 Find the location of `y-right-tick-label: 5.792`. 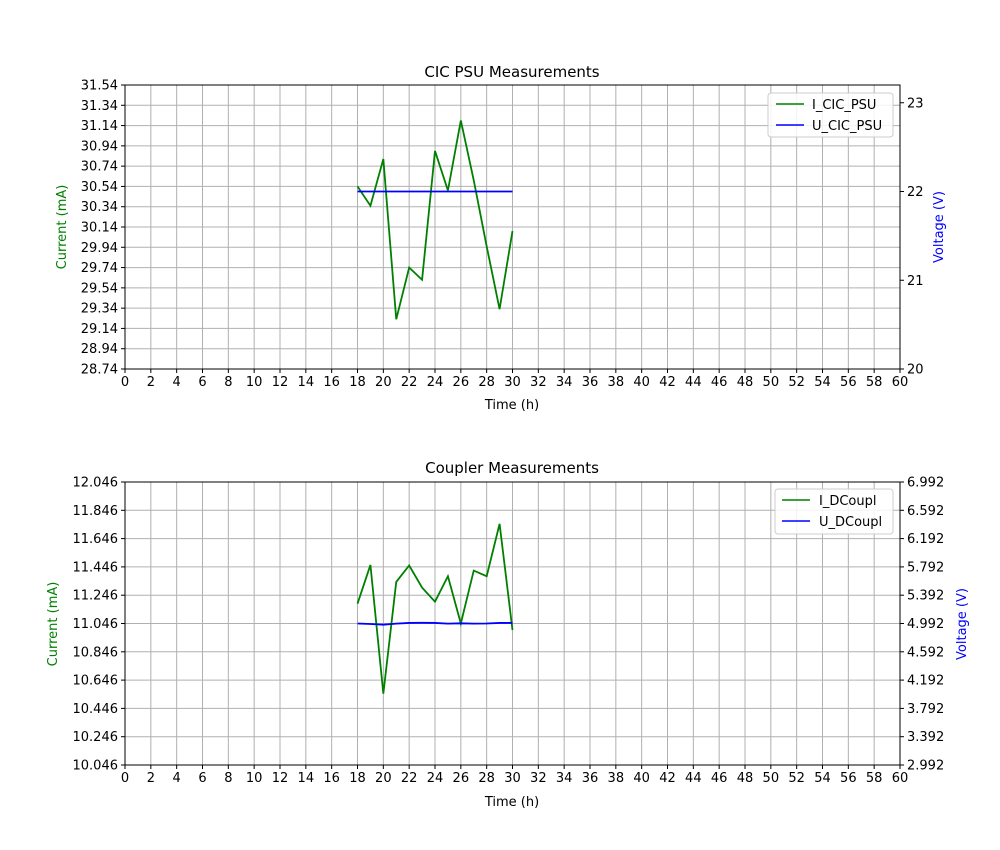

y-right-tick-label: 5.792 is located at coordinates (925, 567).